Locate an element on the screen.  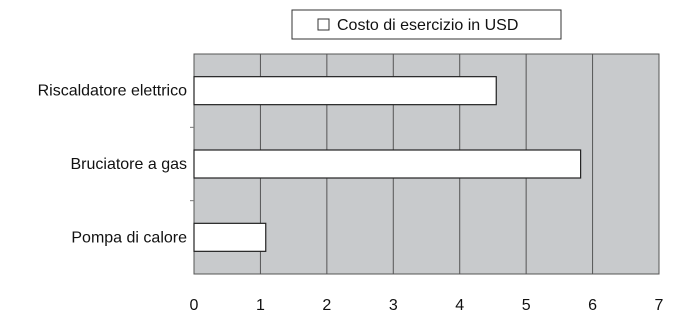
category-label: Bruciatore a gas is located at coordinates (128, 164).